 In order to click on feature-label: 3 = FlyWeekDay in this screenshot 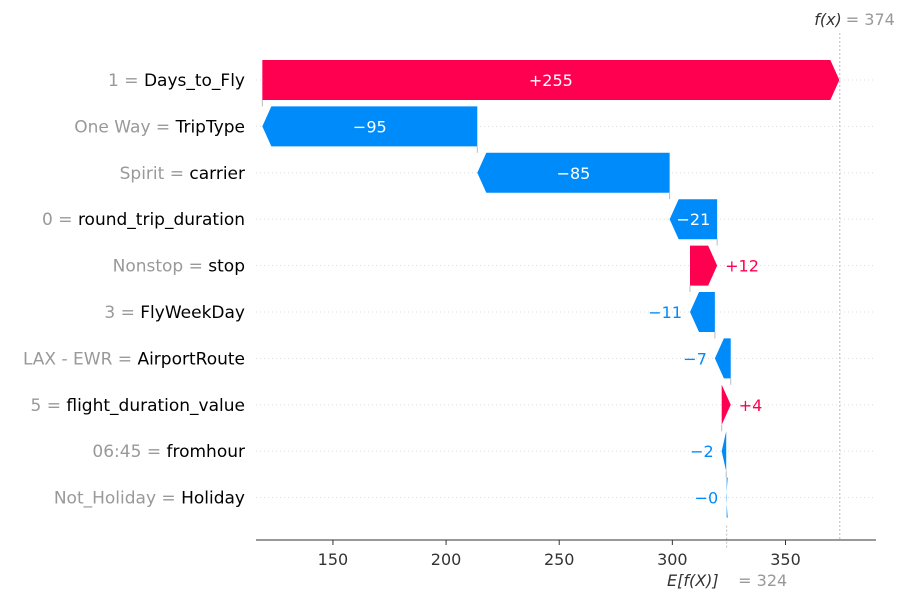, I will do `click(174, 313)`.